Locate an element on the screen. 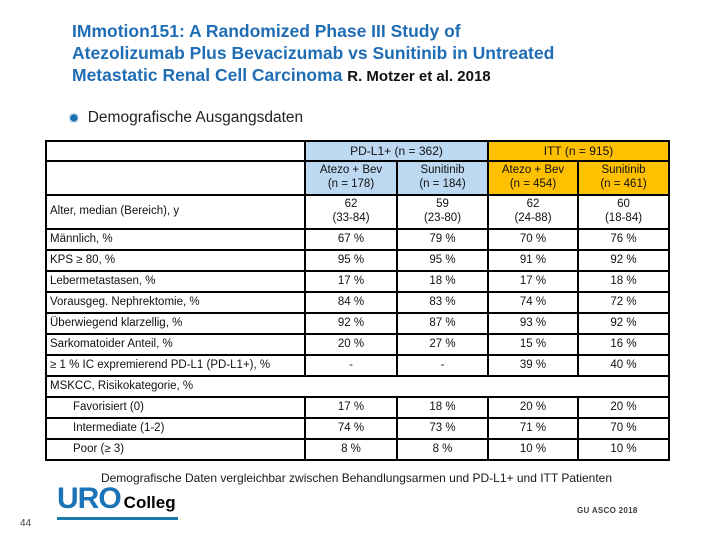  column-header-sunitinib-itt: Sunitinib (n = 461) is located at coordinates (623, 178).